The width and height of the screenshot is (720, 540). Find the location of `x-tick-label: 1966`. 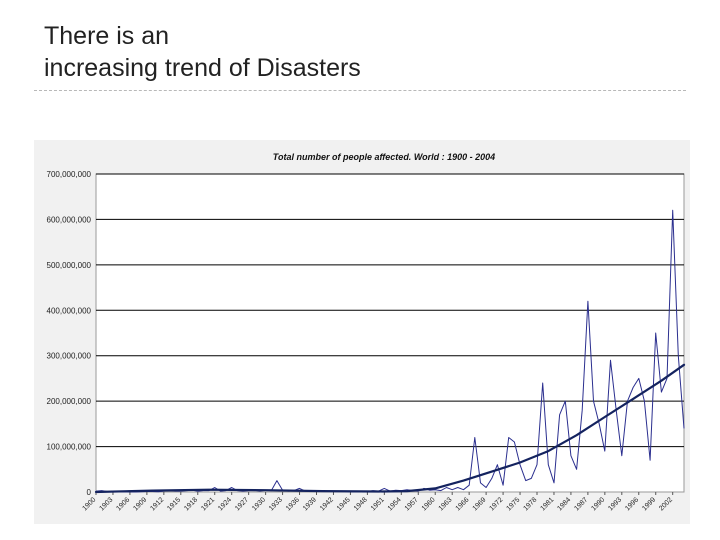

x-tick-label: 1966 is located at coordinates (463, 504).